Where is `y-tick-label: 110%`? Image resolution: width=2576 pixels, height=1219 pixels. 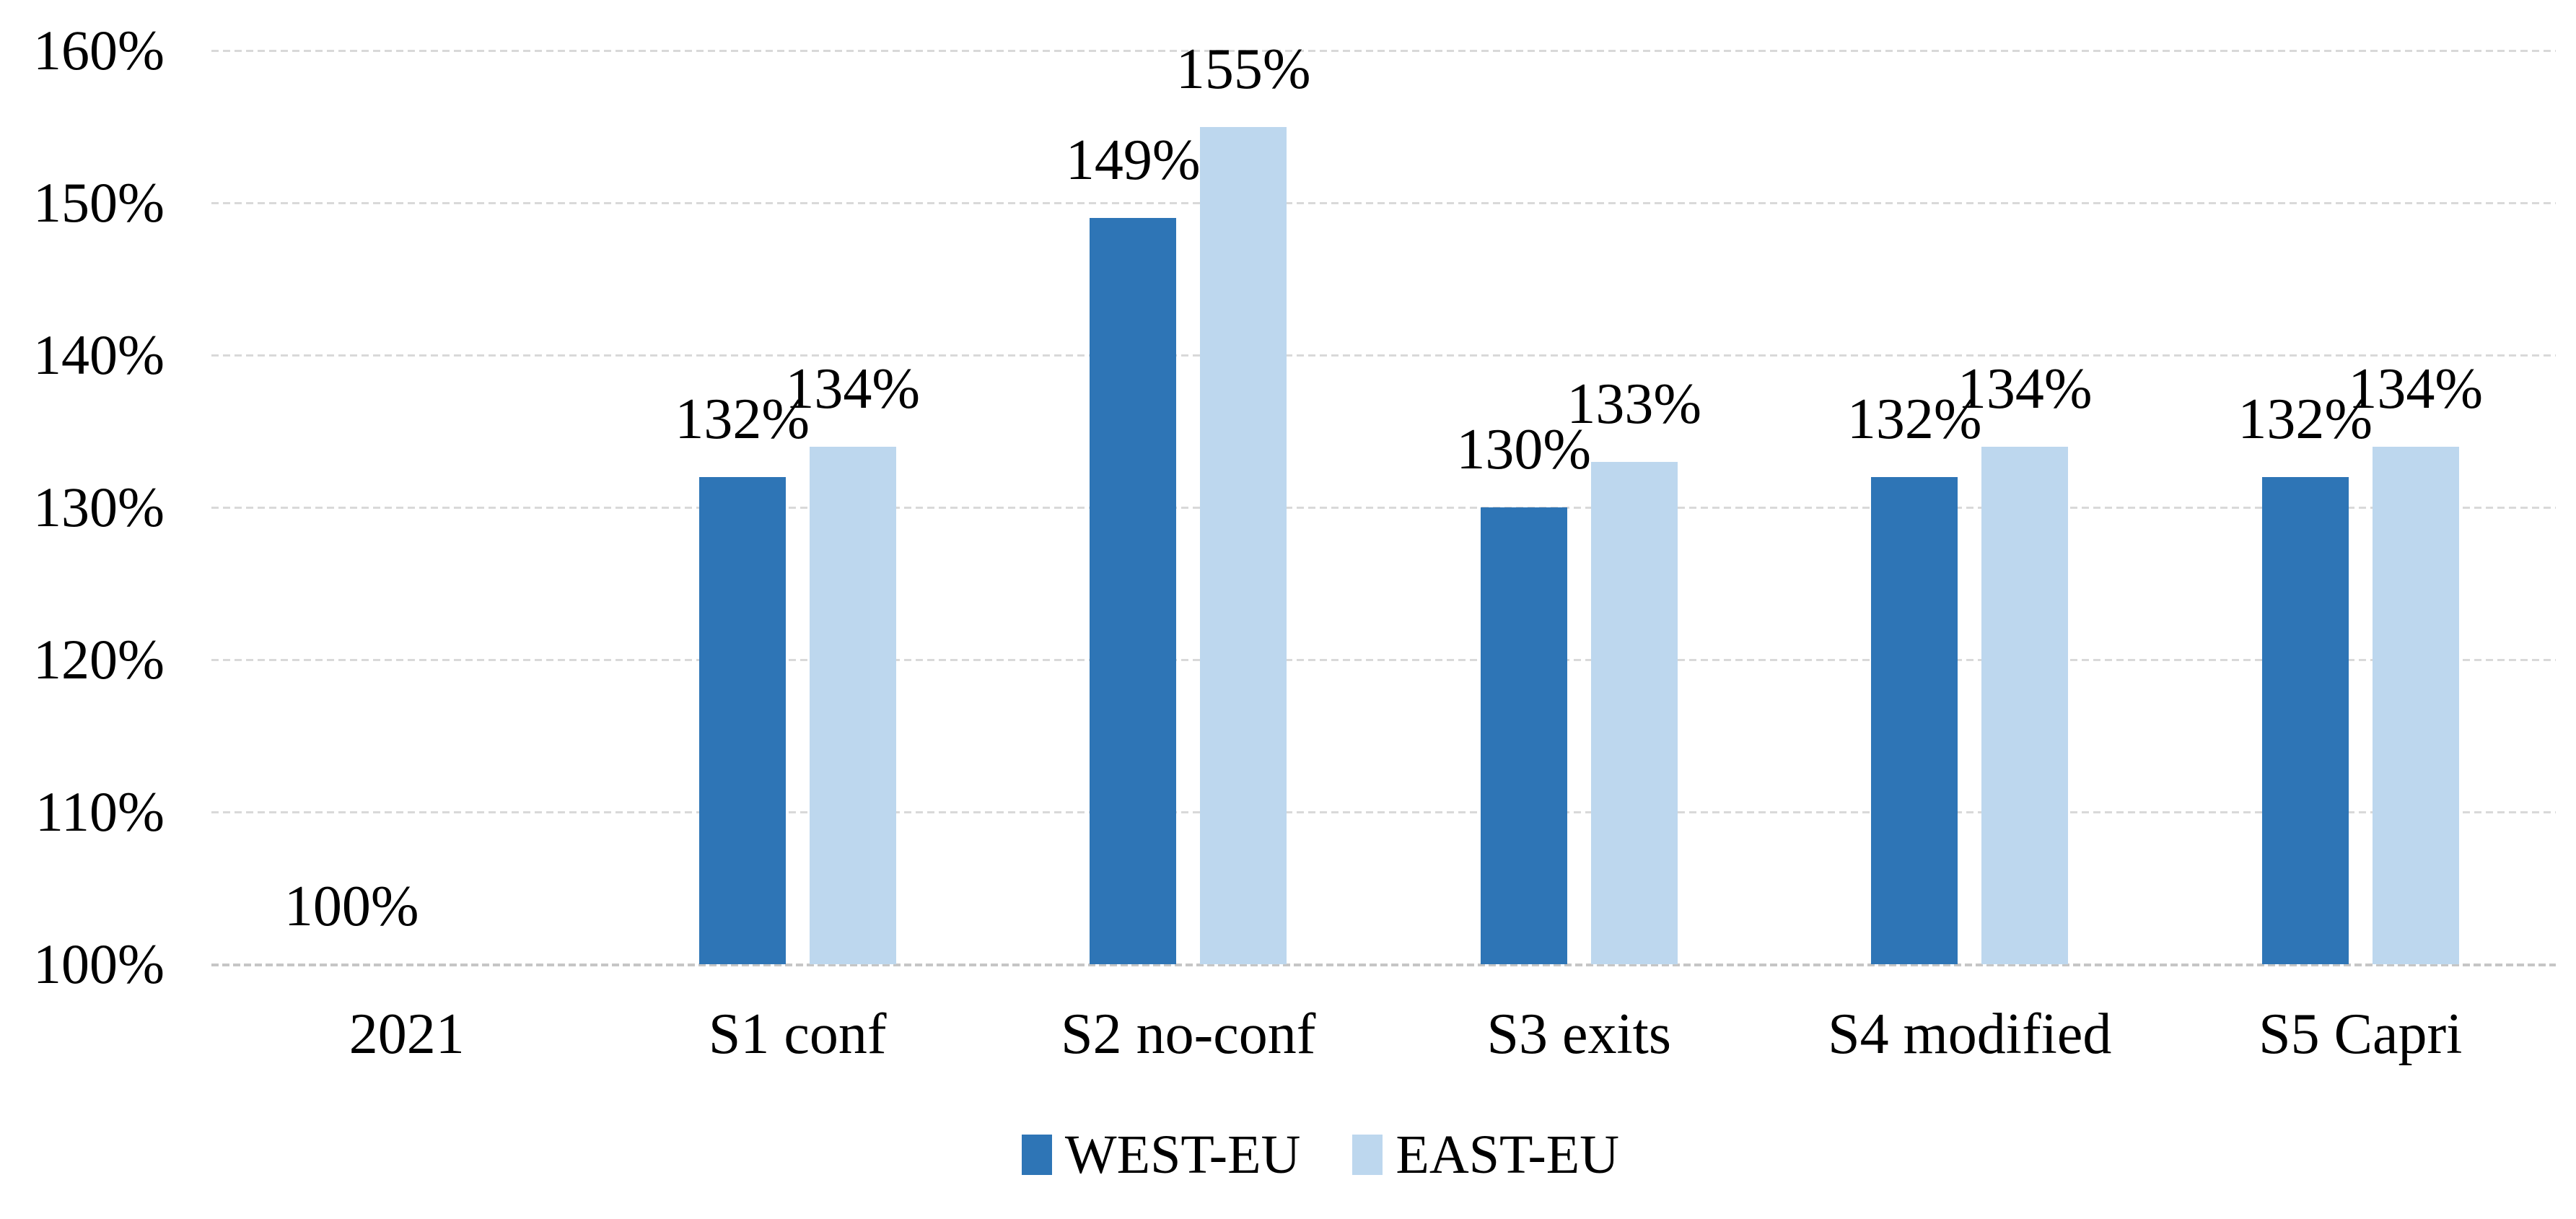 y-tick-label: 110% is located at coordinates (100, 811).